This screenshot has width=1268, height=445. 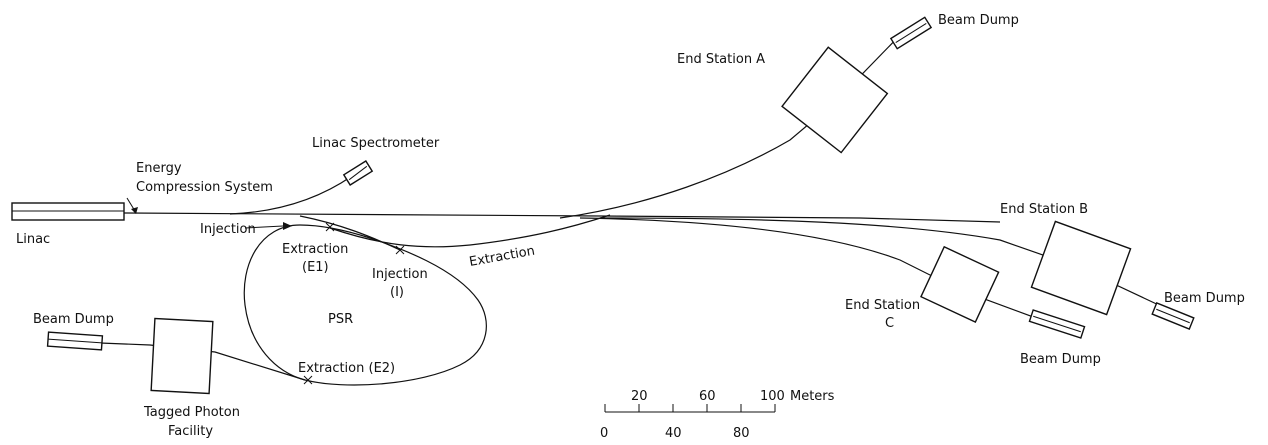 What do you see at coordinates (1060, 359) in the screenshot?
I see `label-beam-dump-c: Beam Dump` at bounding box center [1060, 359].